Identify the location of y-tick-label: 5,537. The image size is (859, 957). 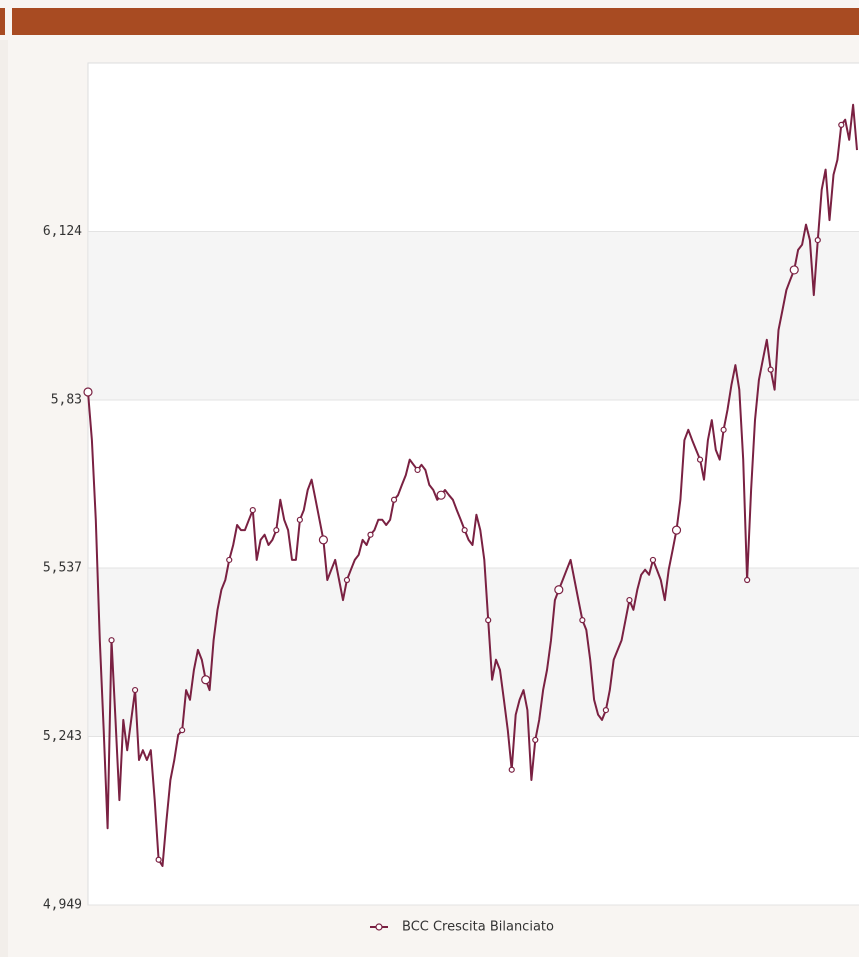
(62, 567).